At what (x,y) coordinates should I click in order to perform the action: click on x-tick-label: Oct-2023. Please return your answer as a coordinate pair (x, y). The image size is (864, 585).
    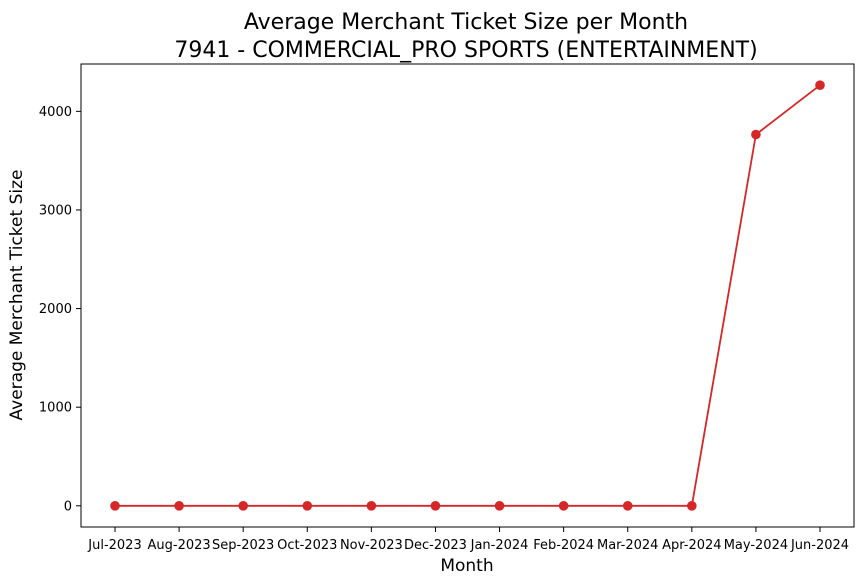
    Looking at the image, I should click on (307, 545).